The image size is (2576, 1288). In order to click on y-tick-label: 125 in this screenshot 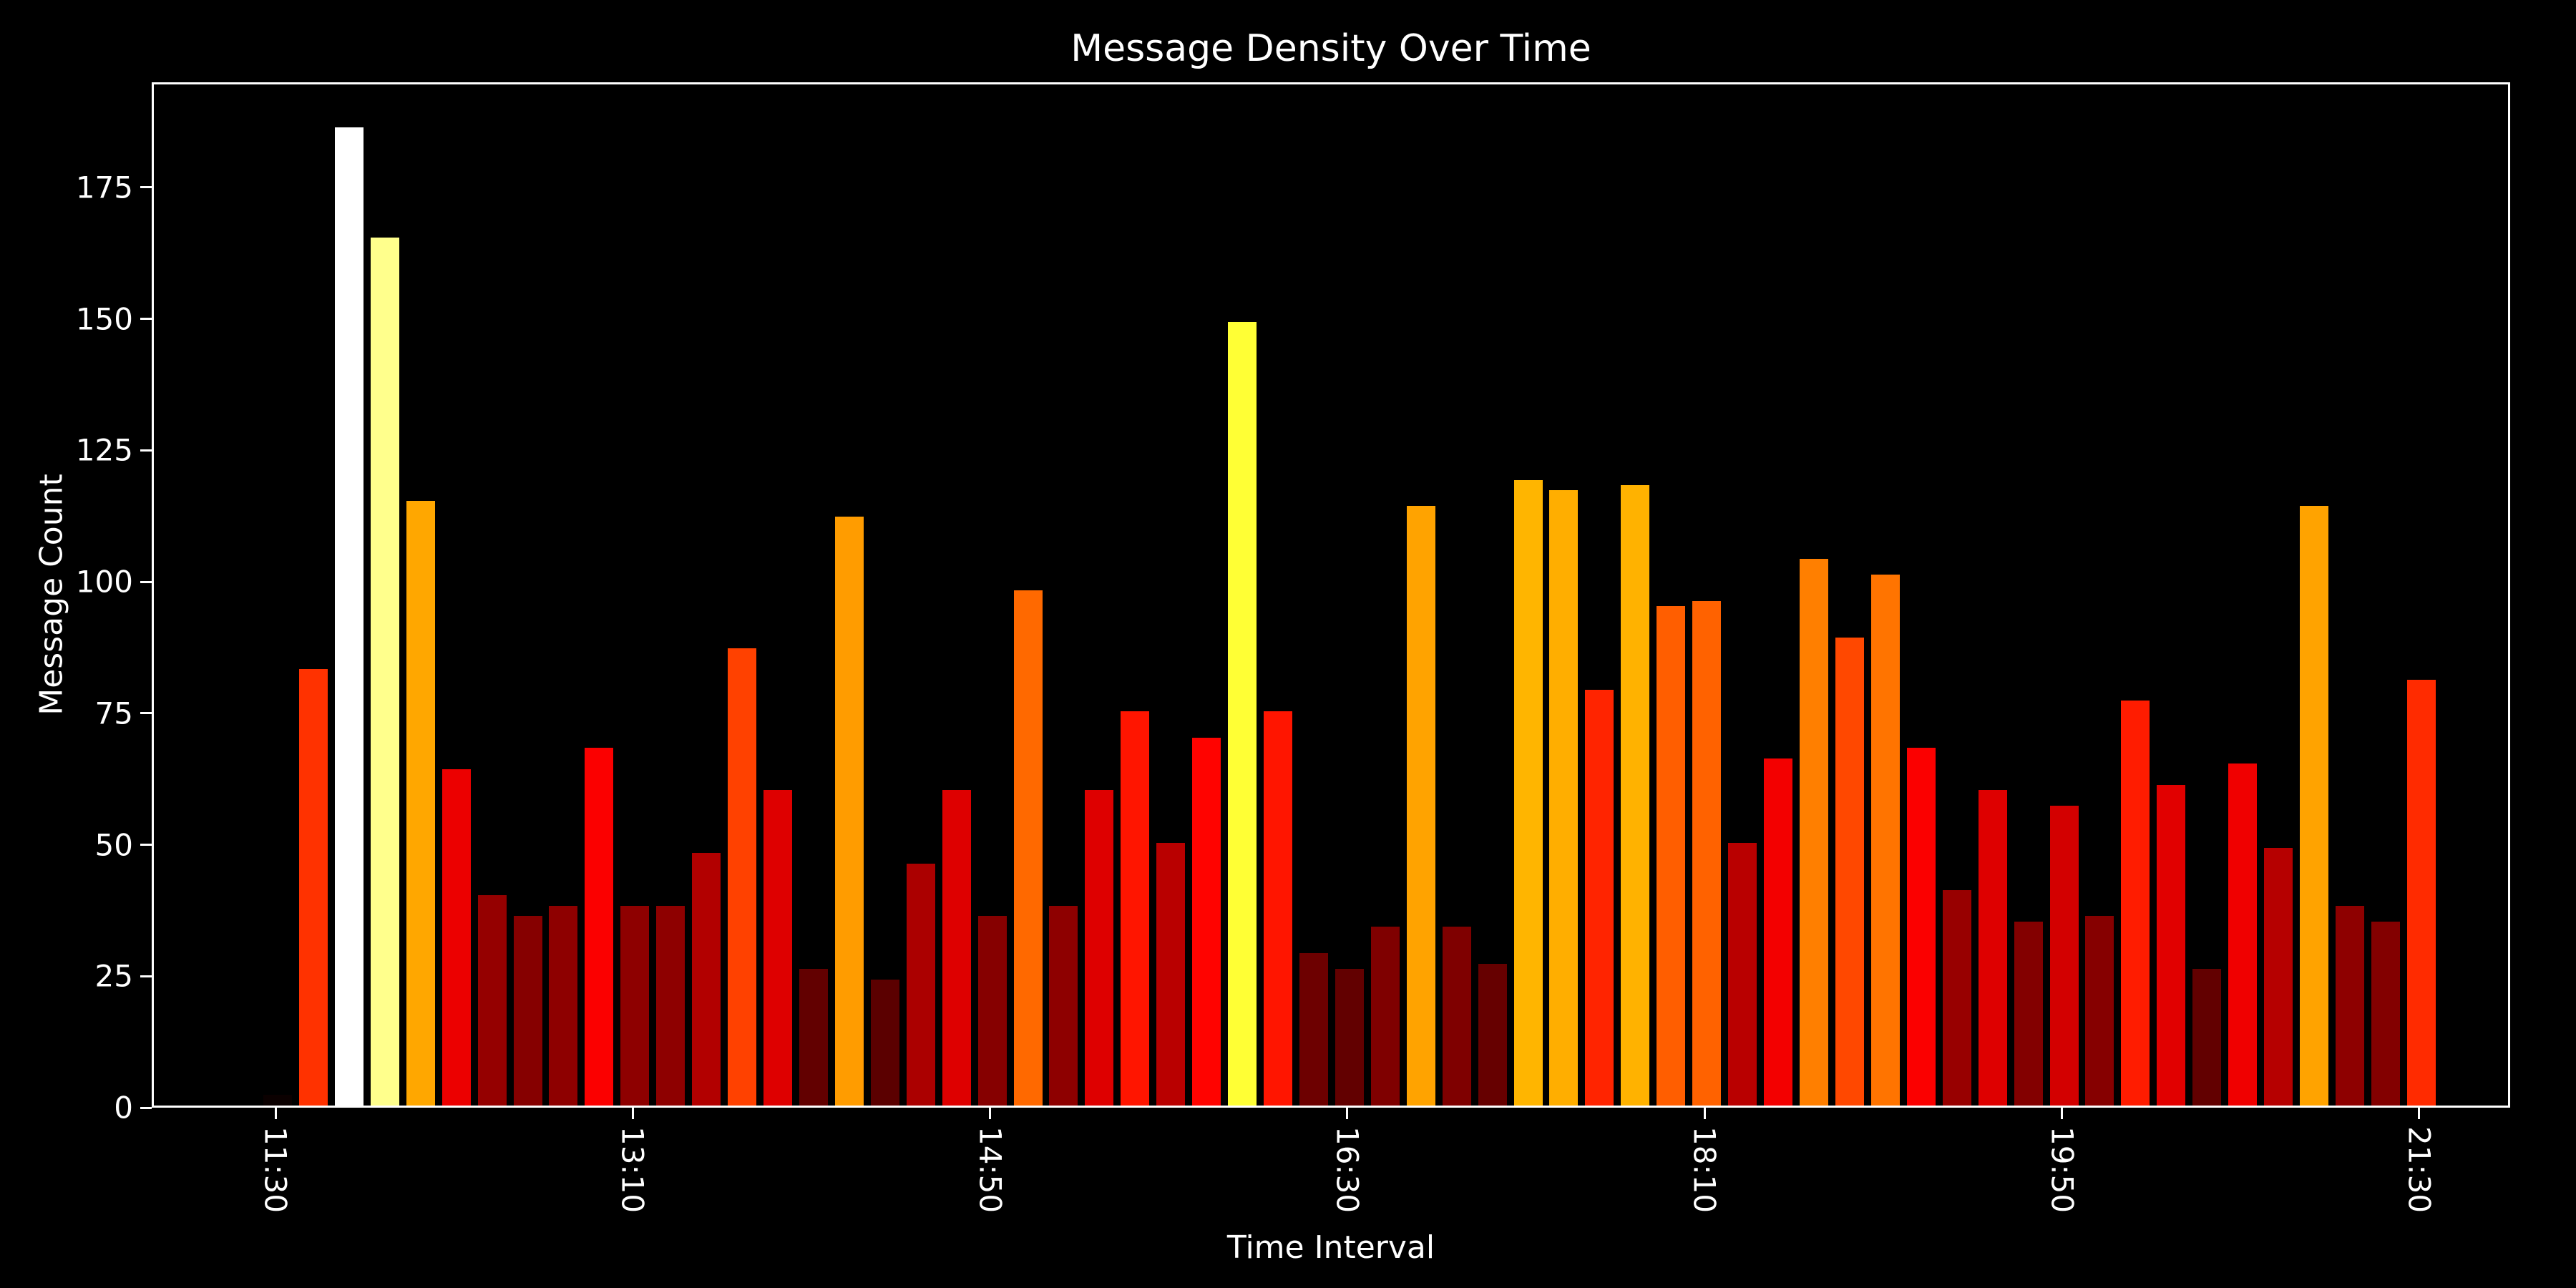, I will do `click(104, 450)`.